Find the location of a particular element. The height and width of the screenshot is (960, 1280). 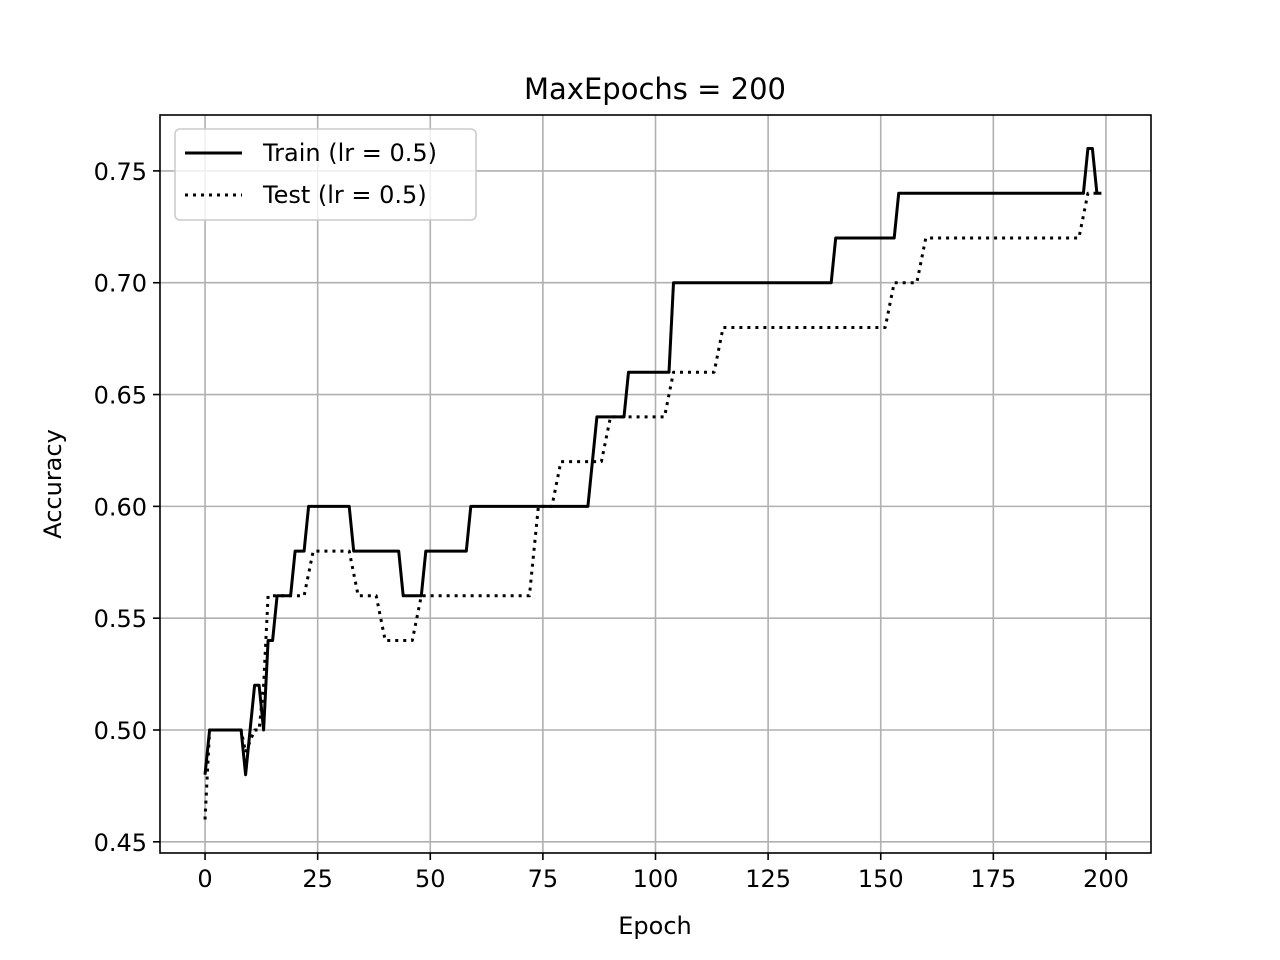

x-tick-label: 25 is located at coordinates (317, 879).